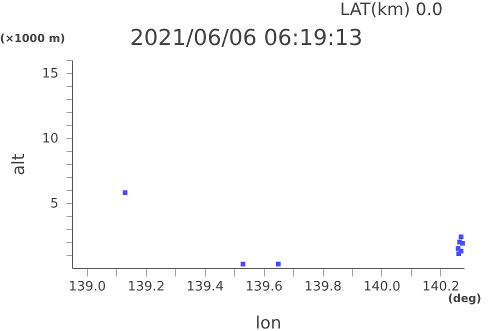 This screenshot has width=490, height=331. What do you see at coordinates (323, 287) in the screenshot?
I see `x-tick-label: 139.8` at bounding box center [323, 287].